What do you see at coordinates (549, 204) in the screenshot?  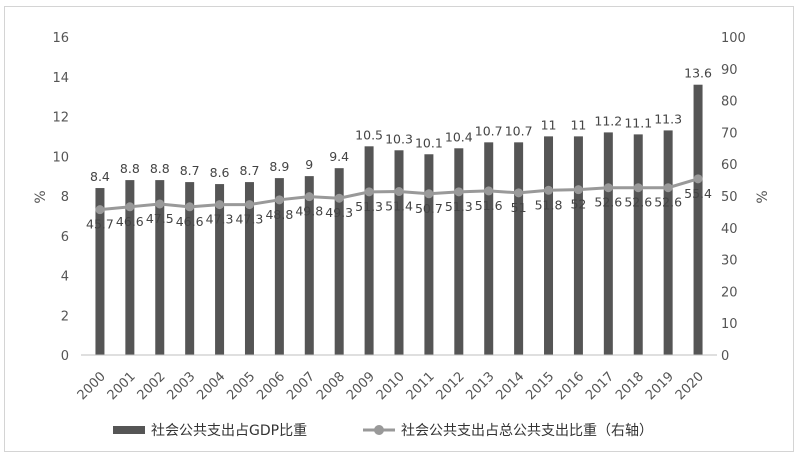 I see `line-data-label: 51.8` at bounding box center [549, 204].